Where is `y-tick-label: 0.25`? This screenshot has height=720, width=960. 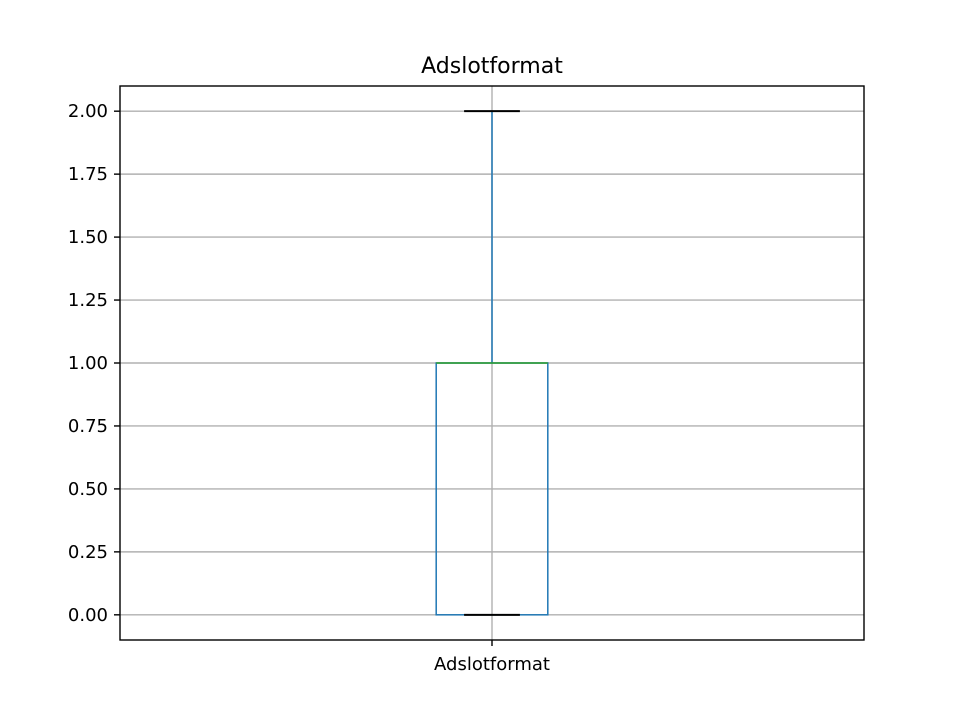
y-tick-label: 0.25 is located at coordinates (88, 552).